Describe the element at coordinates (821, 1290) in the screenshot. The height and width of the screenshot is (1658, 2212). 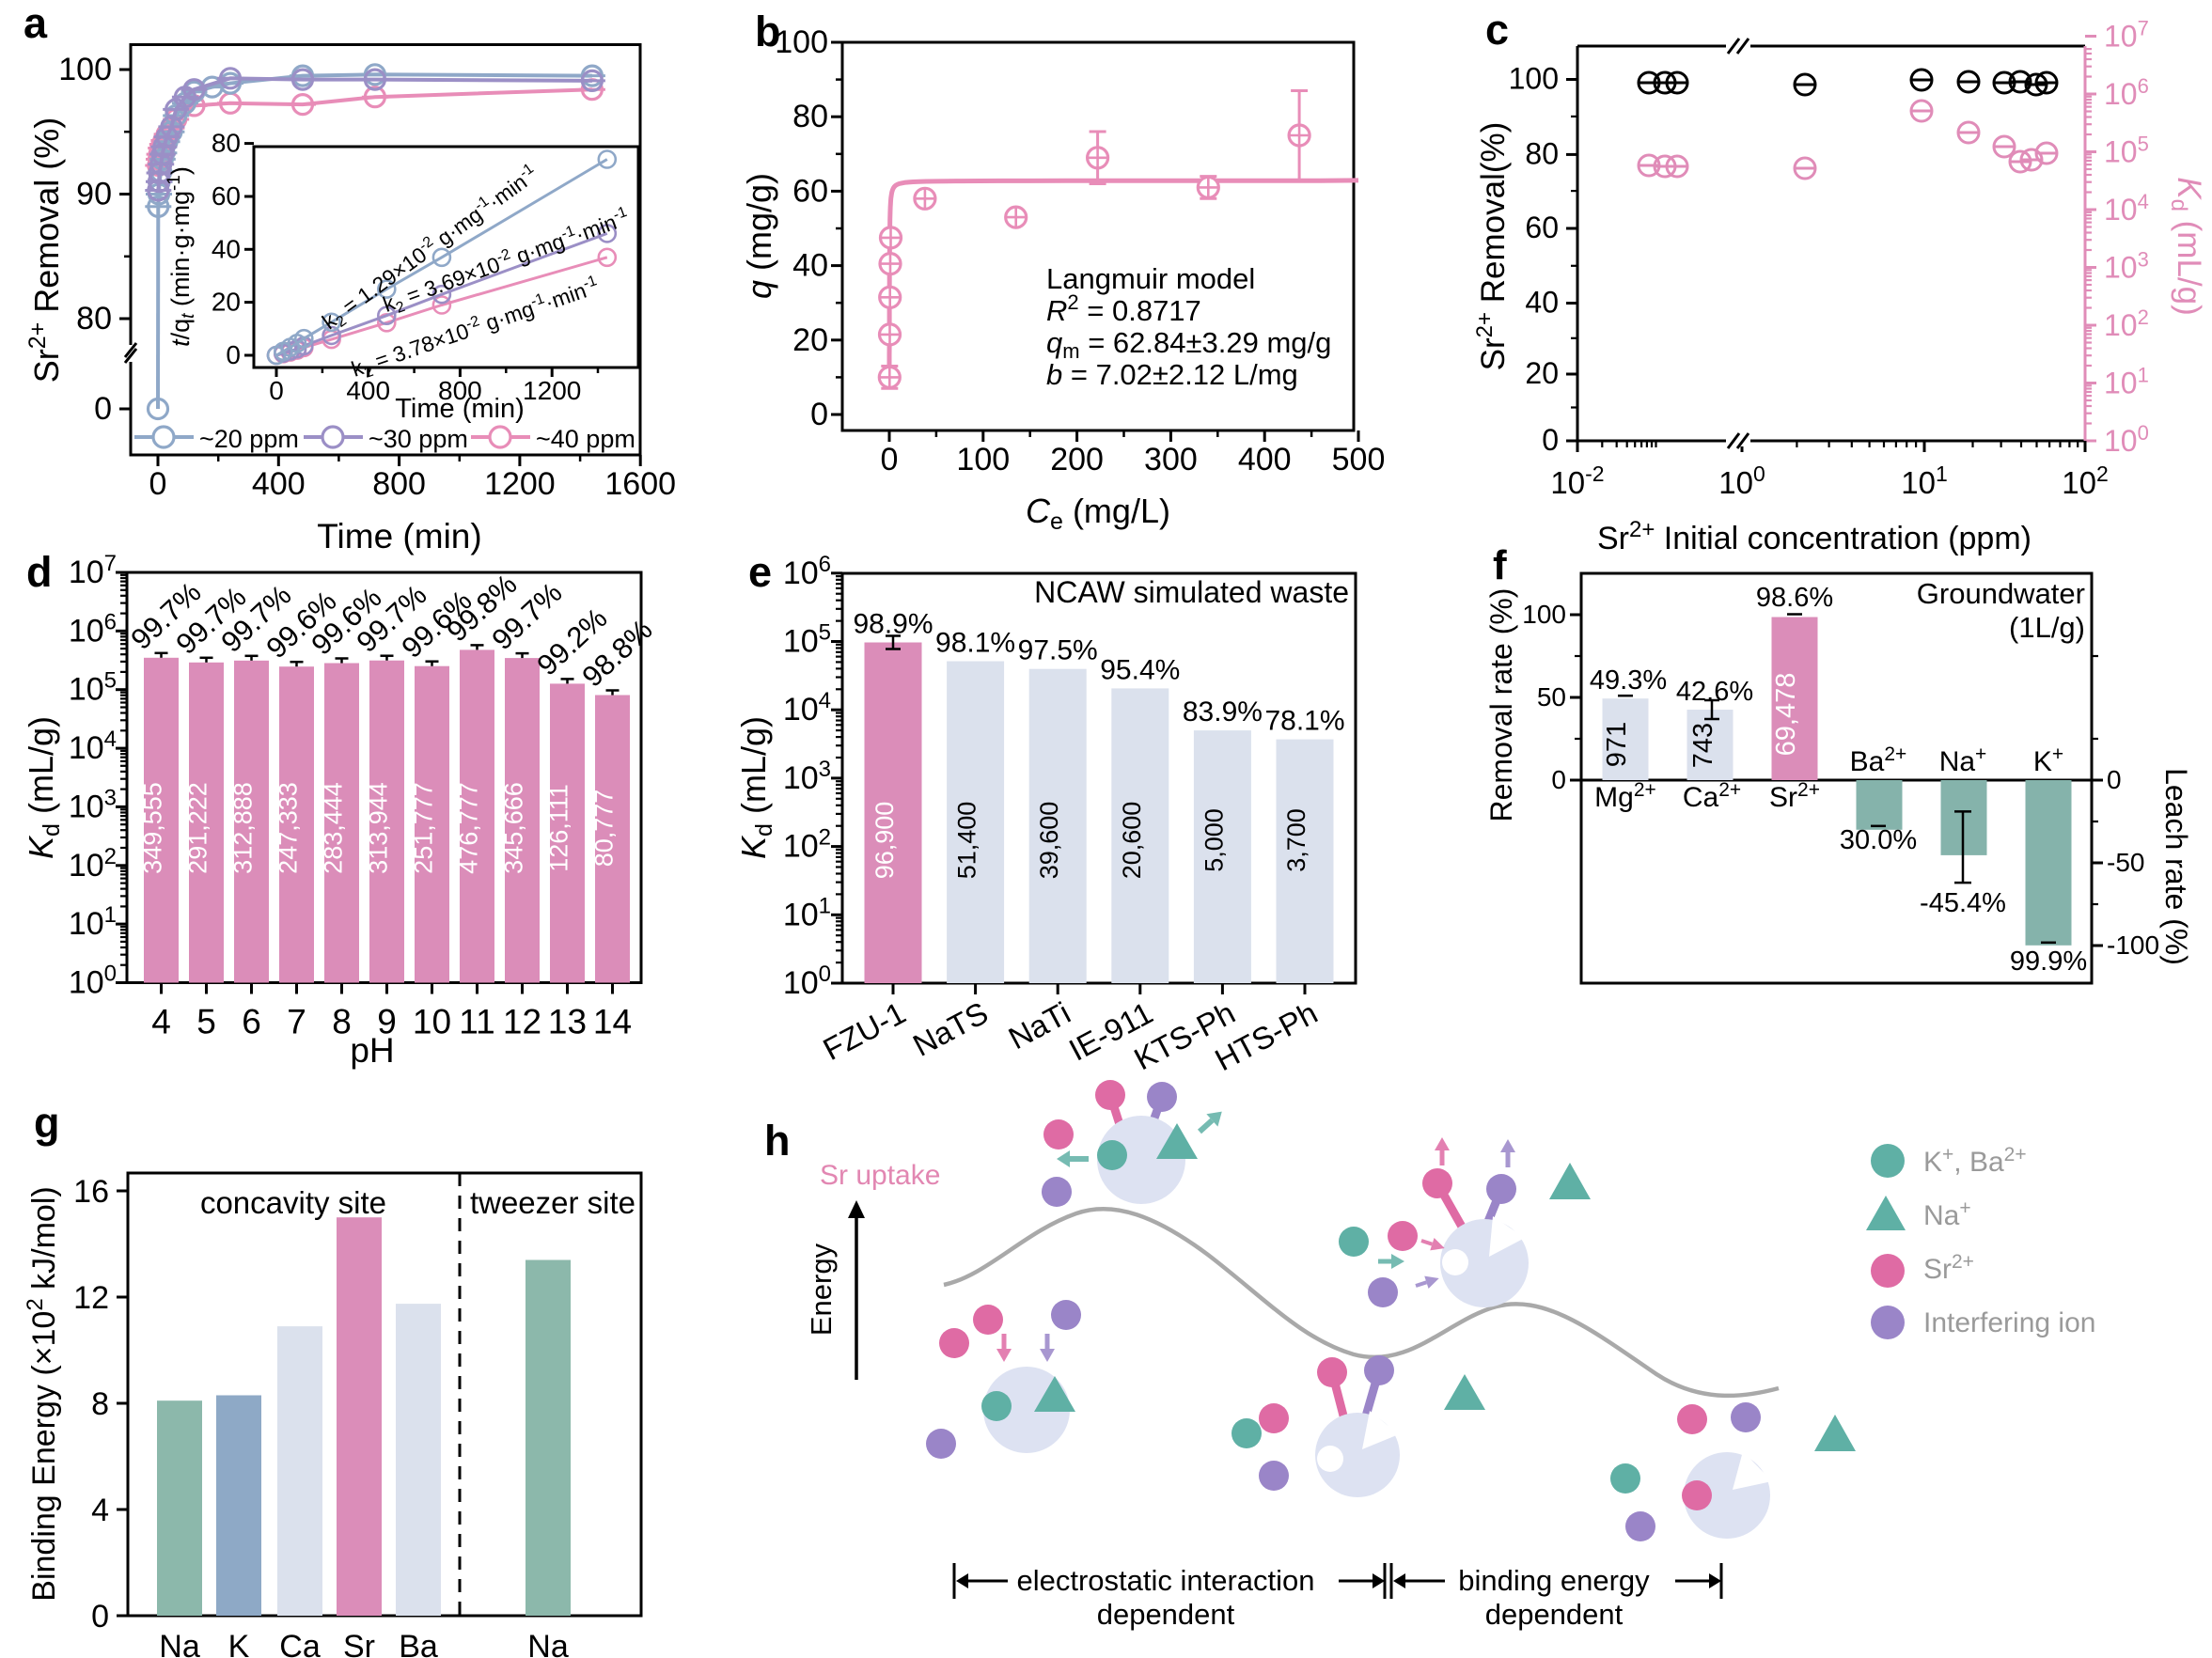
I see `svg-text: Energy` at that location.